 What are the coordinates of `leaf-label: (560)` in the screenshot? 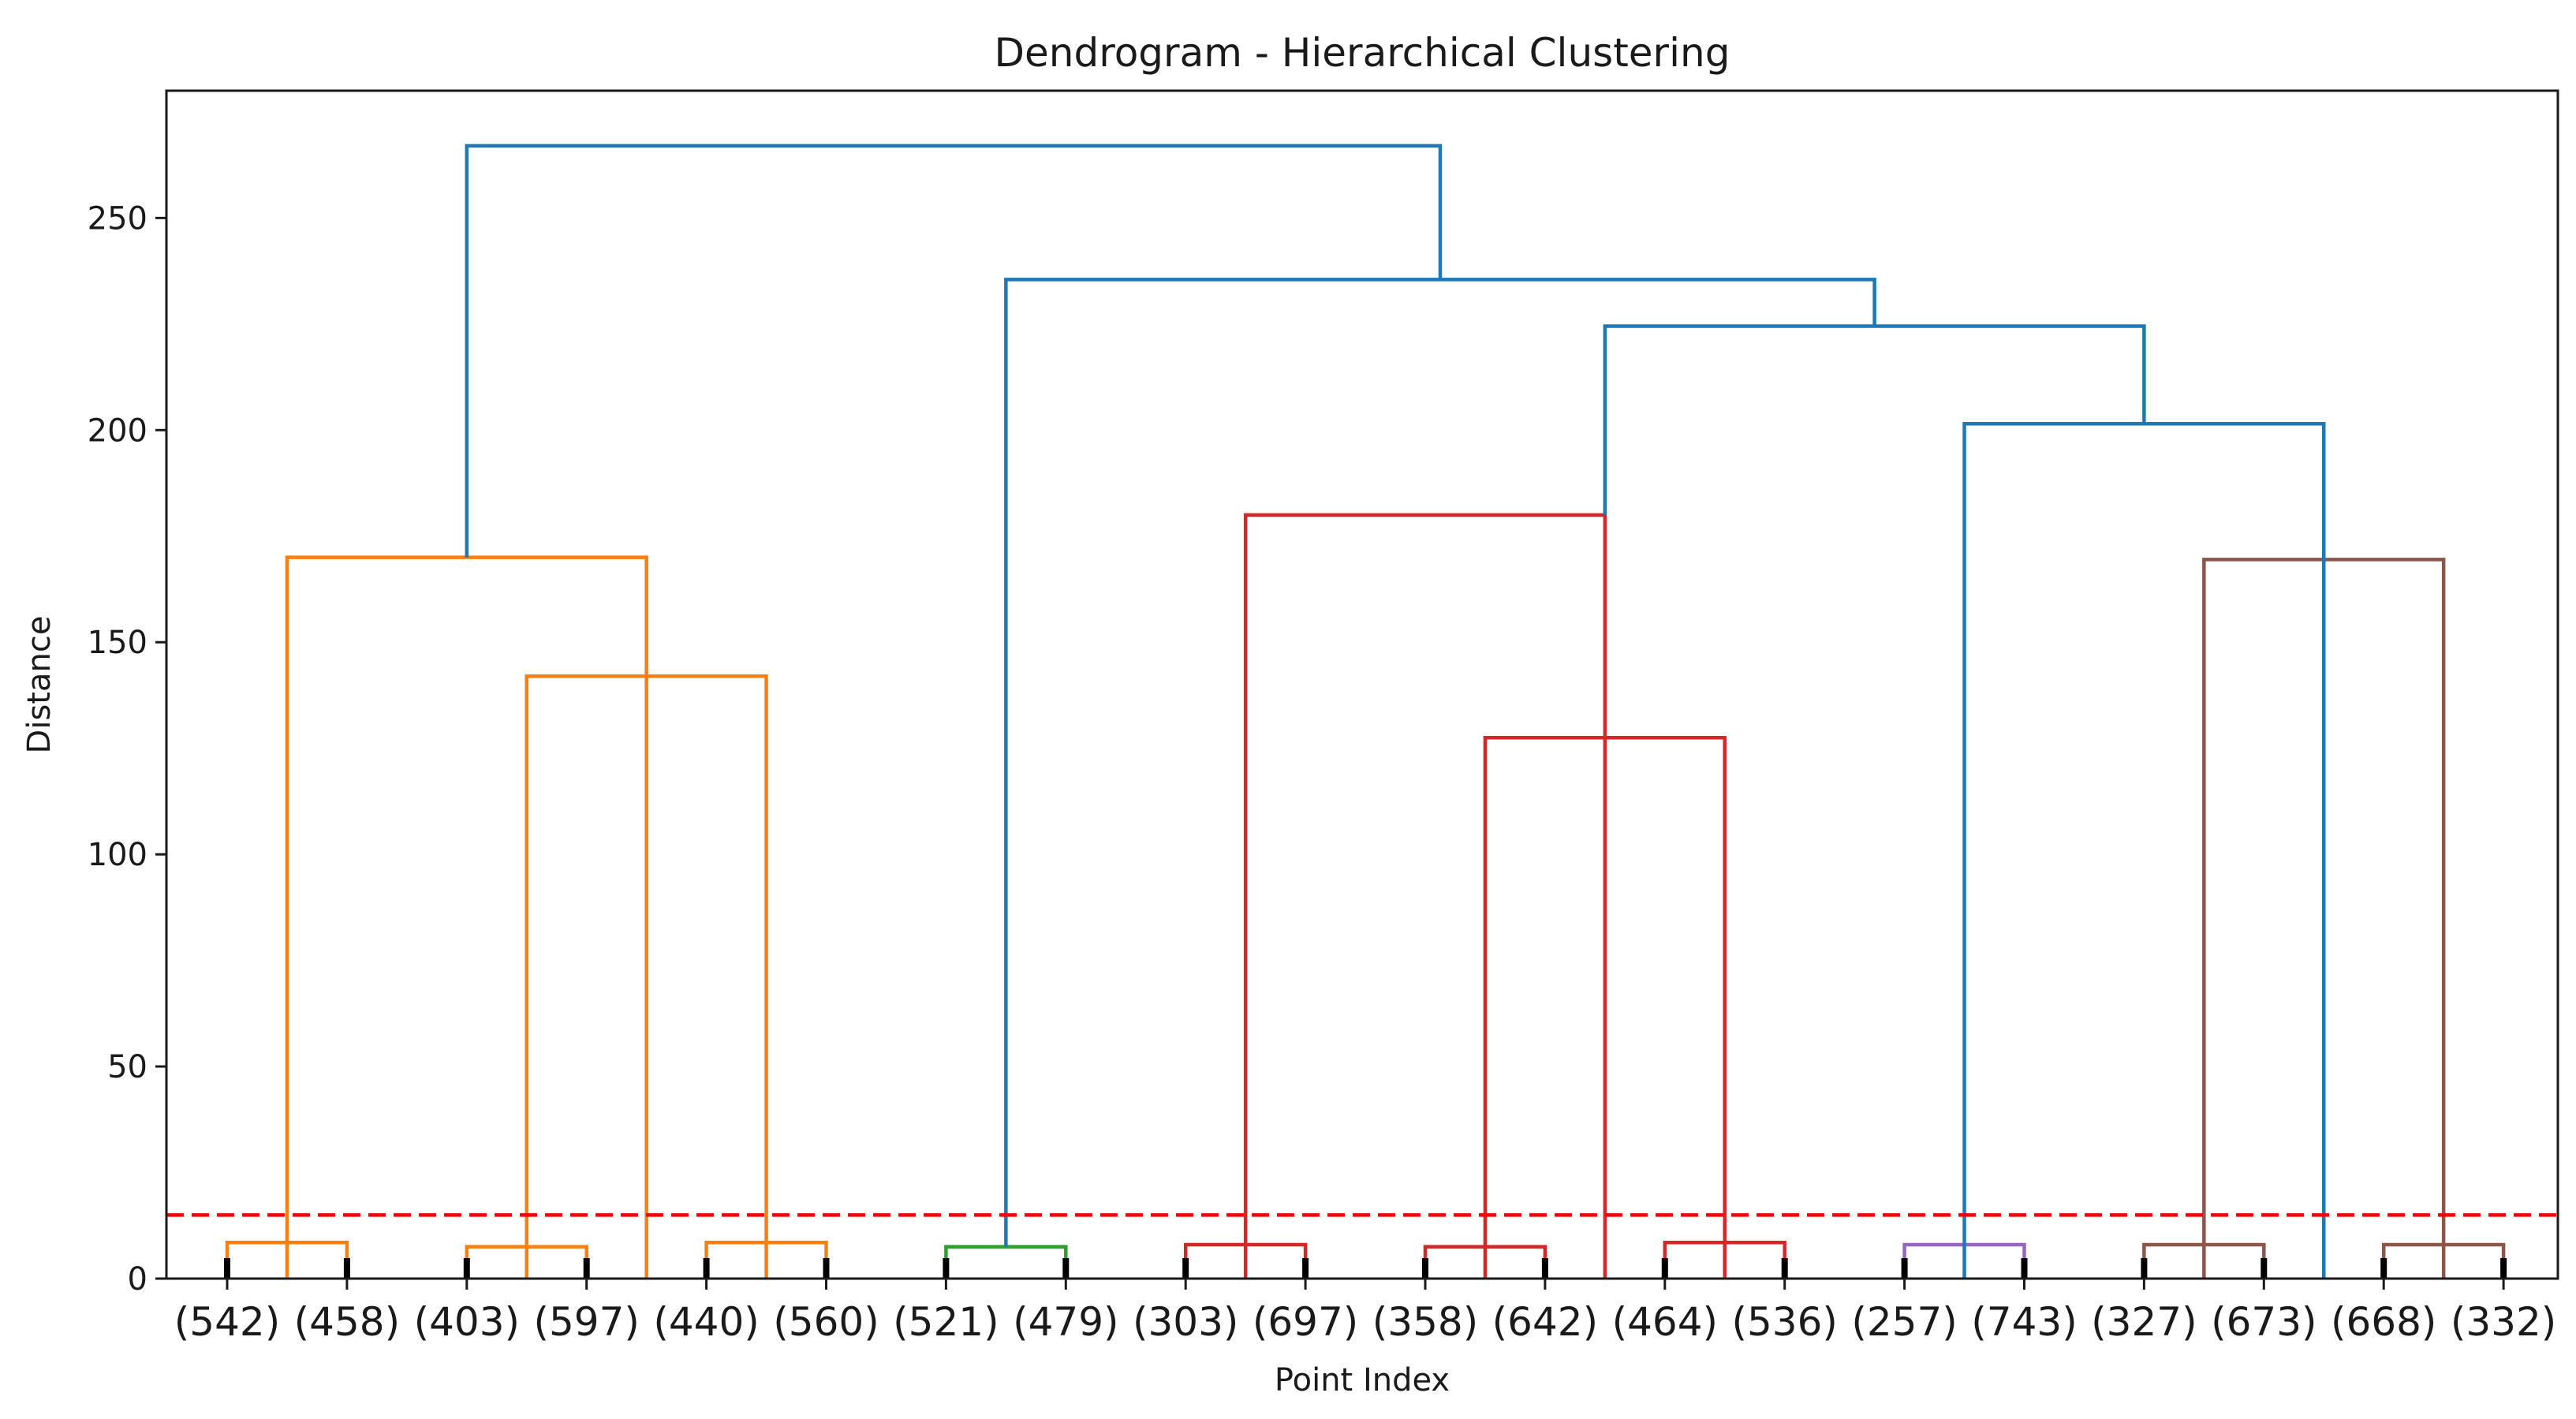 It's located at (826, 1322).